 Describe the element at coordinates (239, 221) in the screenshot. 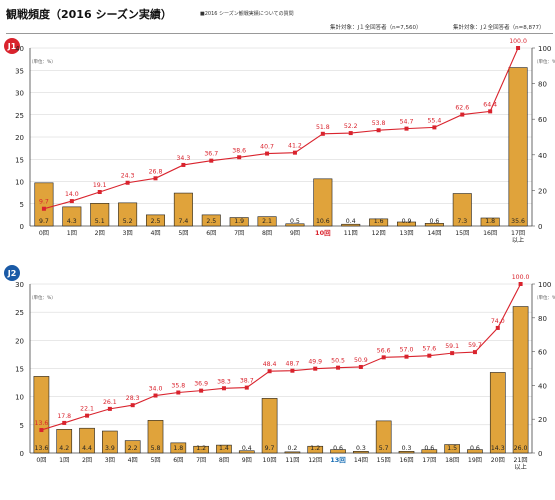

I see `j1-bar-label: 1.9` at that location.